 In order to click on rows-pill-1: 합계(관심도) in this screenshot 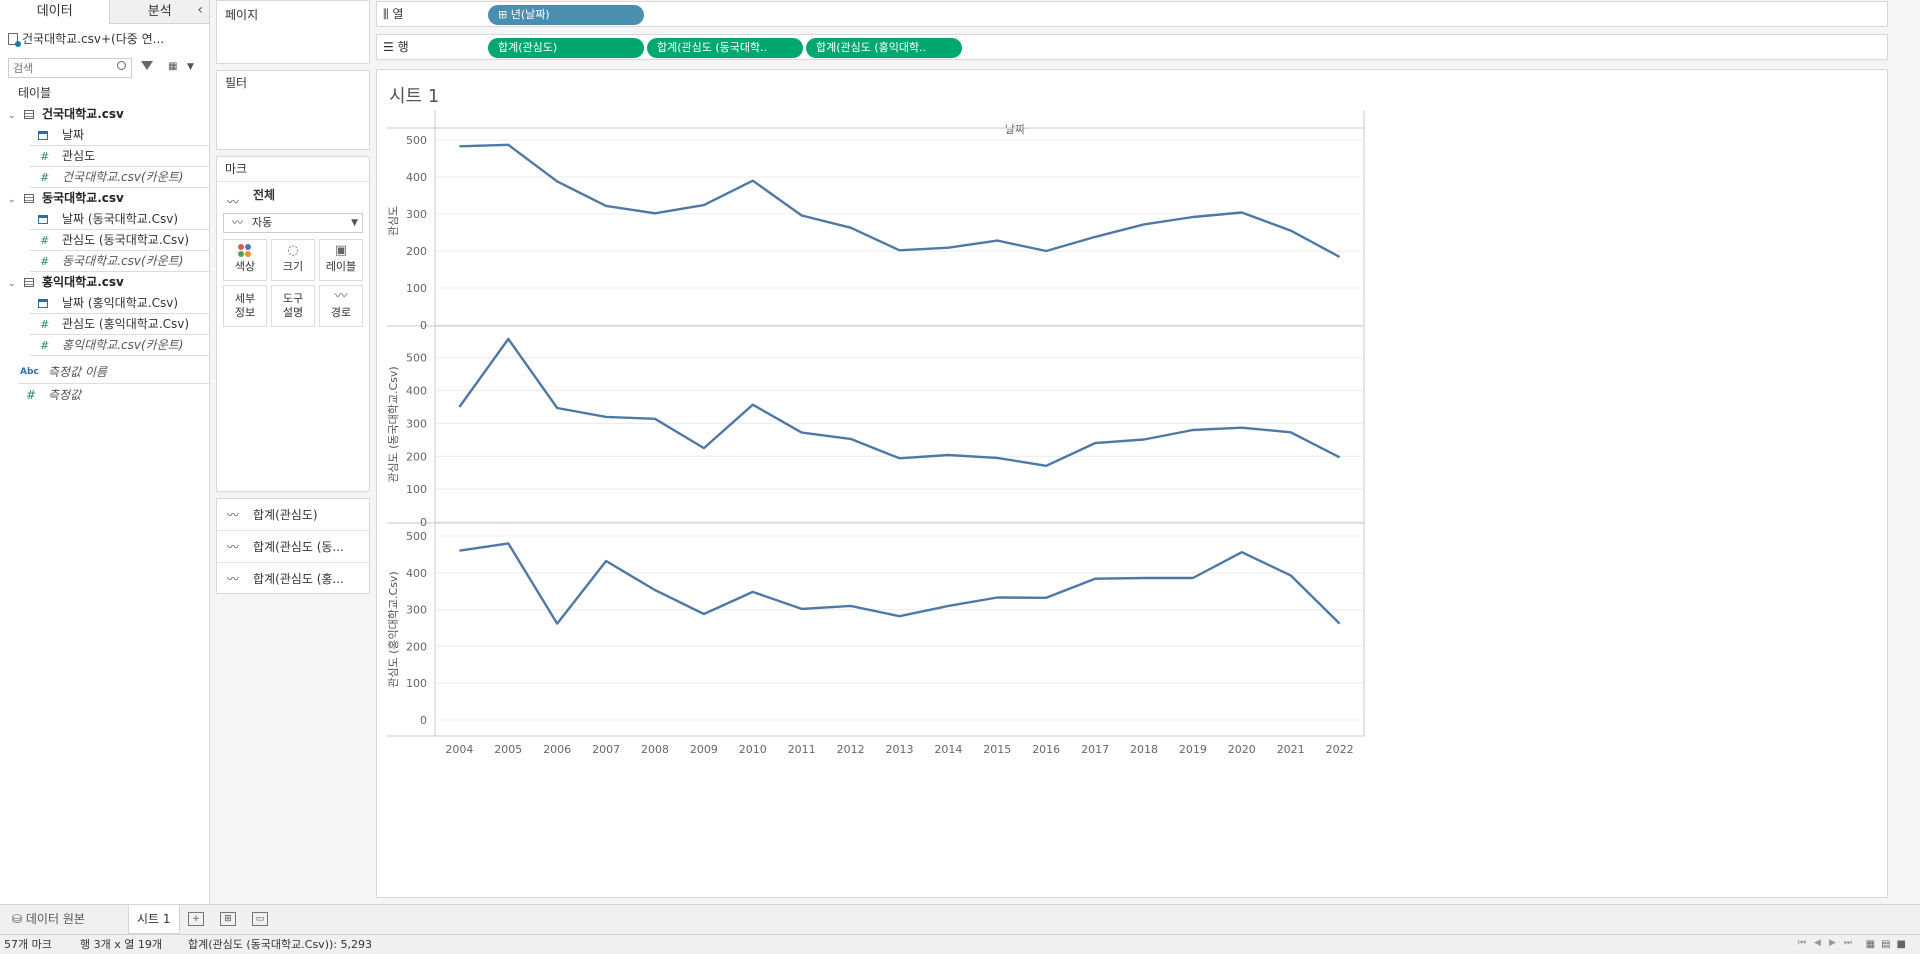, I will do `click(566, 48)`.